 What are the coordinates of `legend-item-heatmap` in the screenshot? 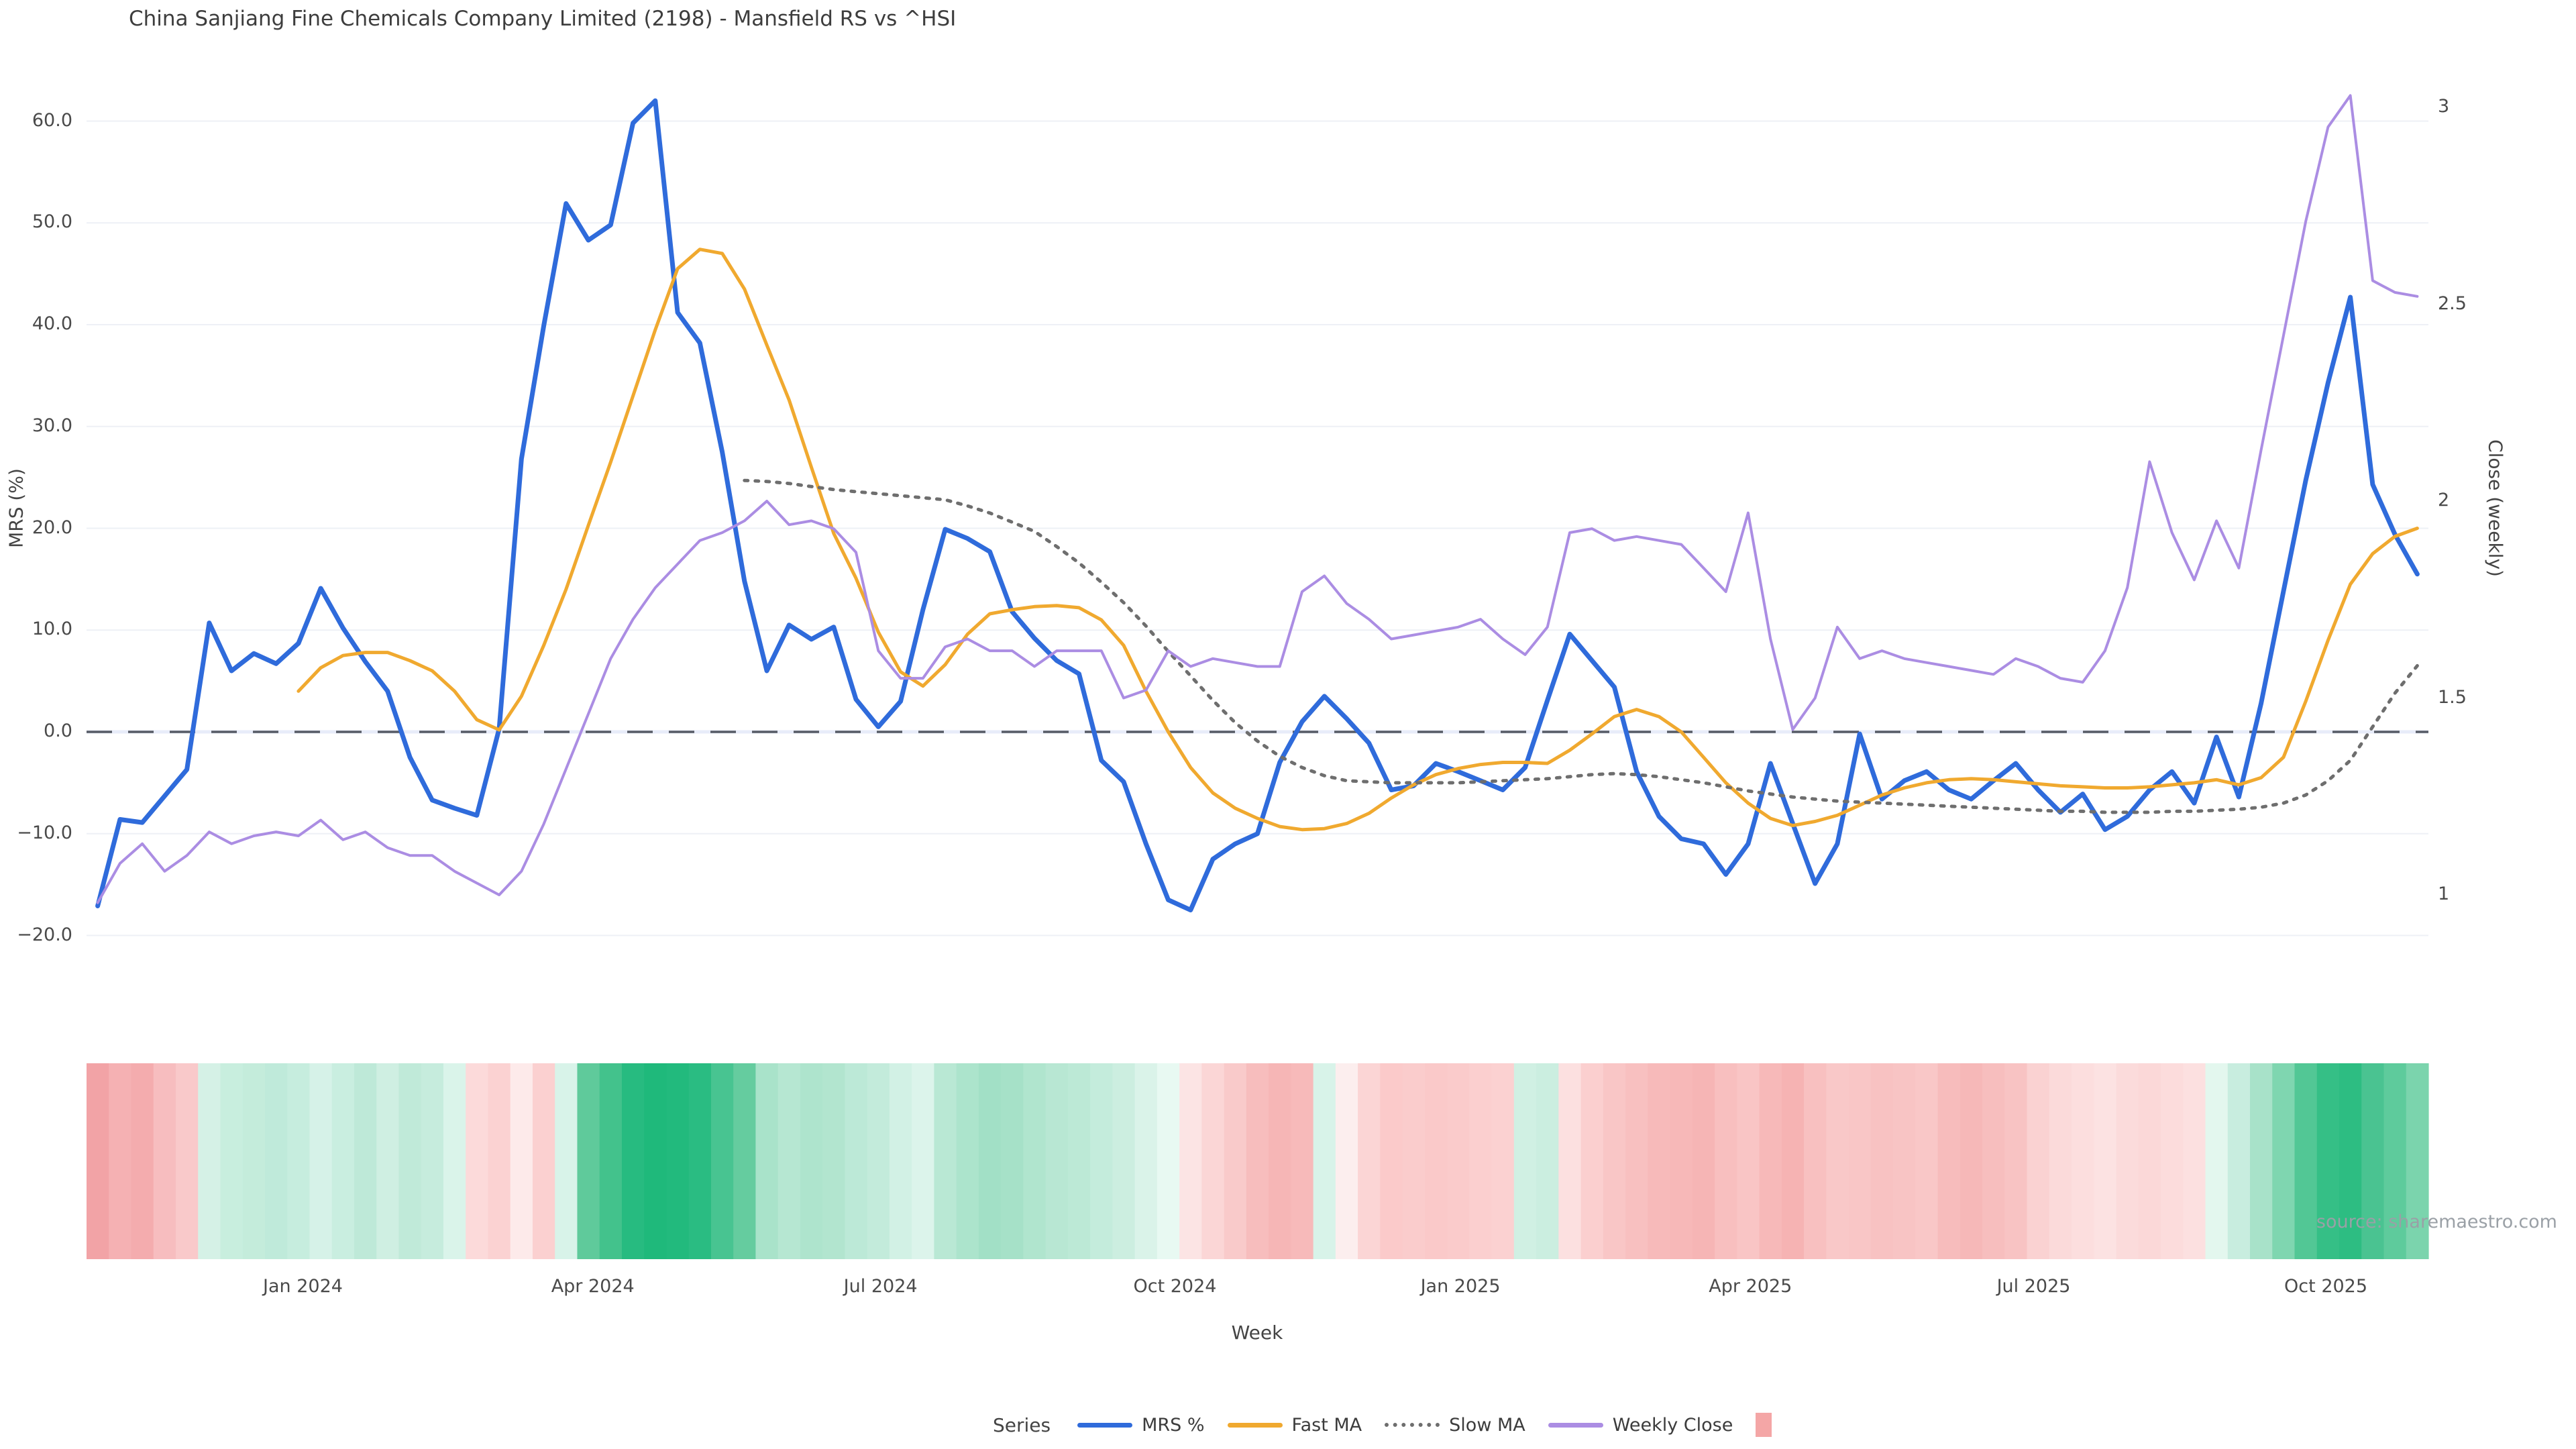 It's located at (1764, 1425).